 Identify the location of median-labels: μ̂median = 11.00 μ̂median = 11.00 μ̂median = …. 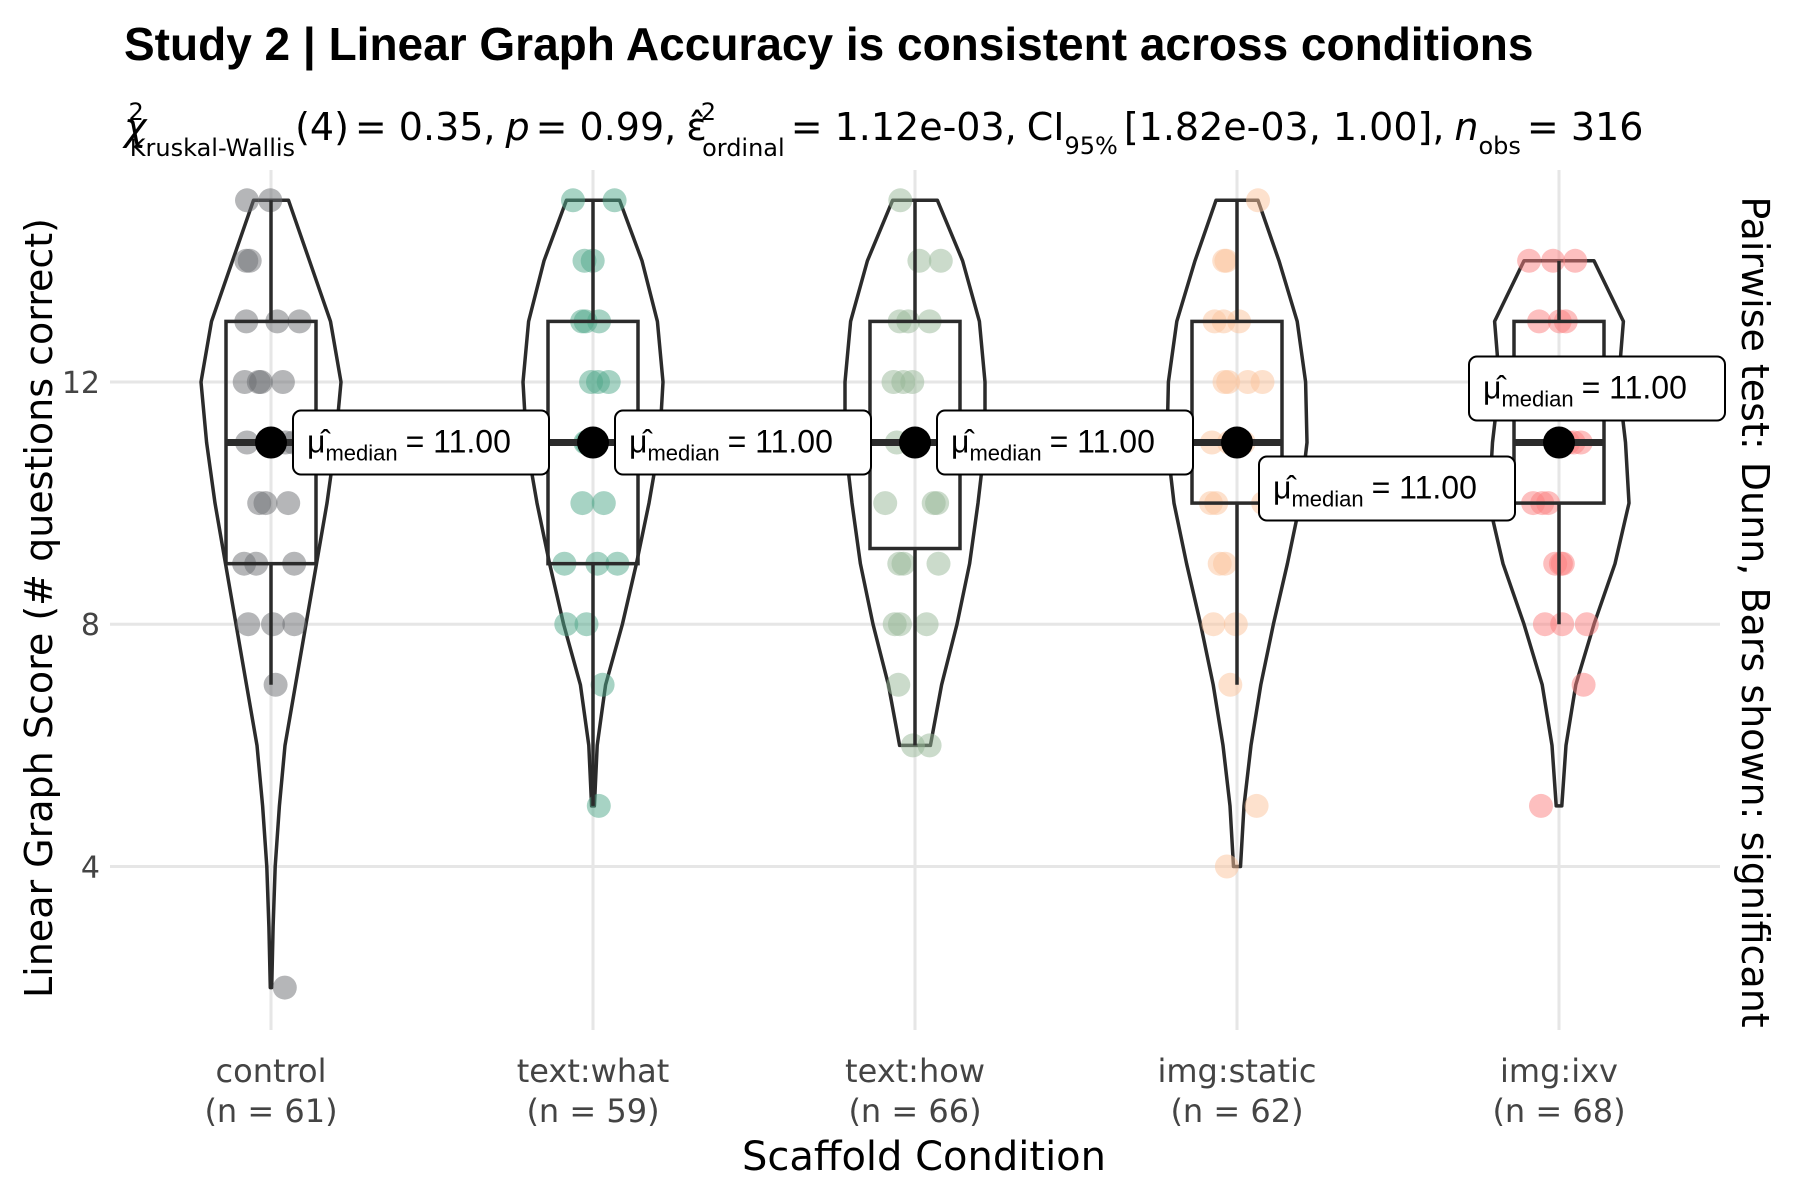
(1009, 438).